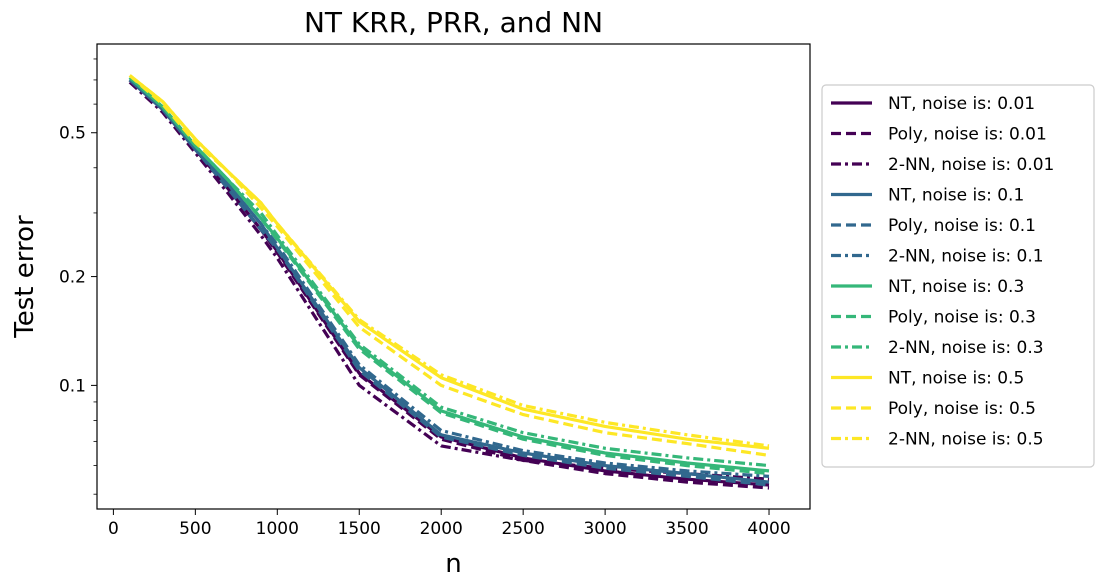 This screenshot has width=1101, height=576. I want to click on legend-item: Poly, noise is: 0.5, so click(933, 409).